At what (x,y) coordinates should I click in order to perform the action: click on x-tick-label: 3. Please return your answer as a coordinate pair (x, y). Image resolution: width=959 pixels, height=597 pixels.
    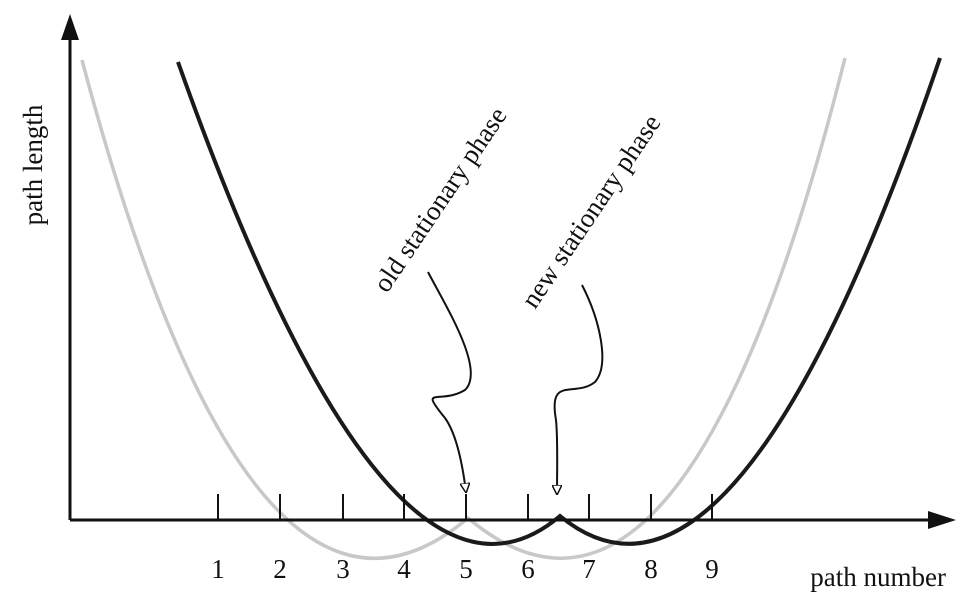
    Looking at the image, I should click on (343, 569).